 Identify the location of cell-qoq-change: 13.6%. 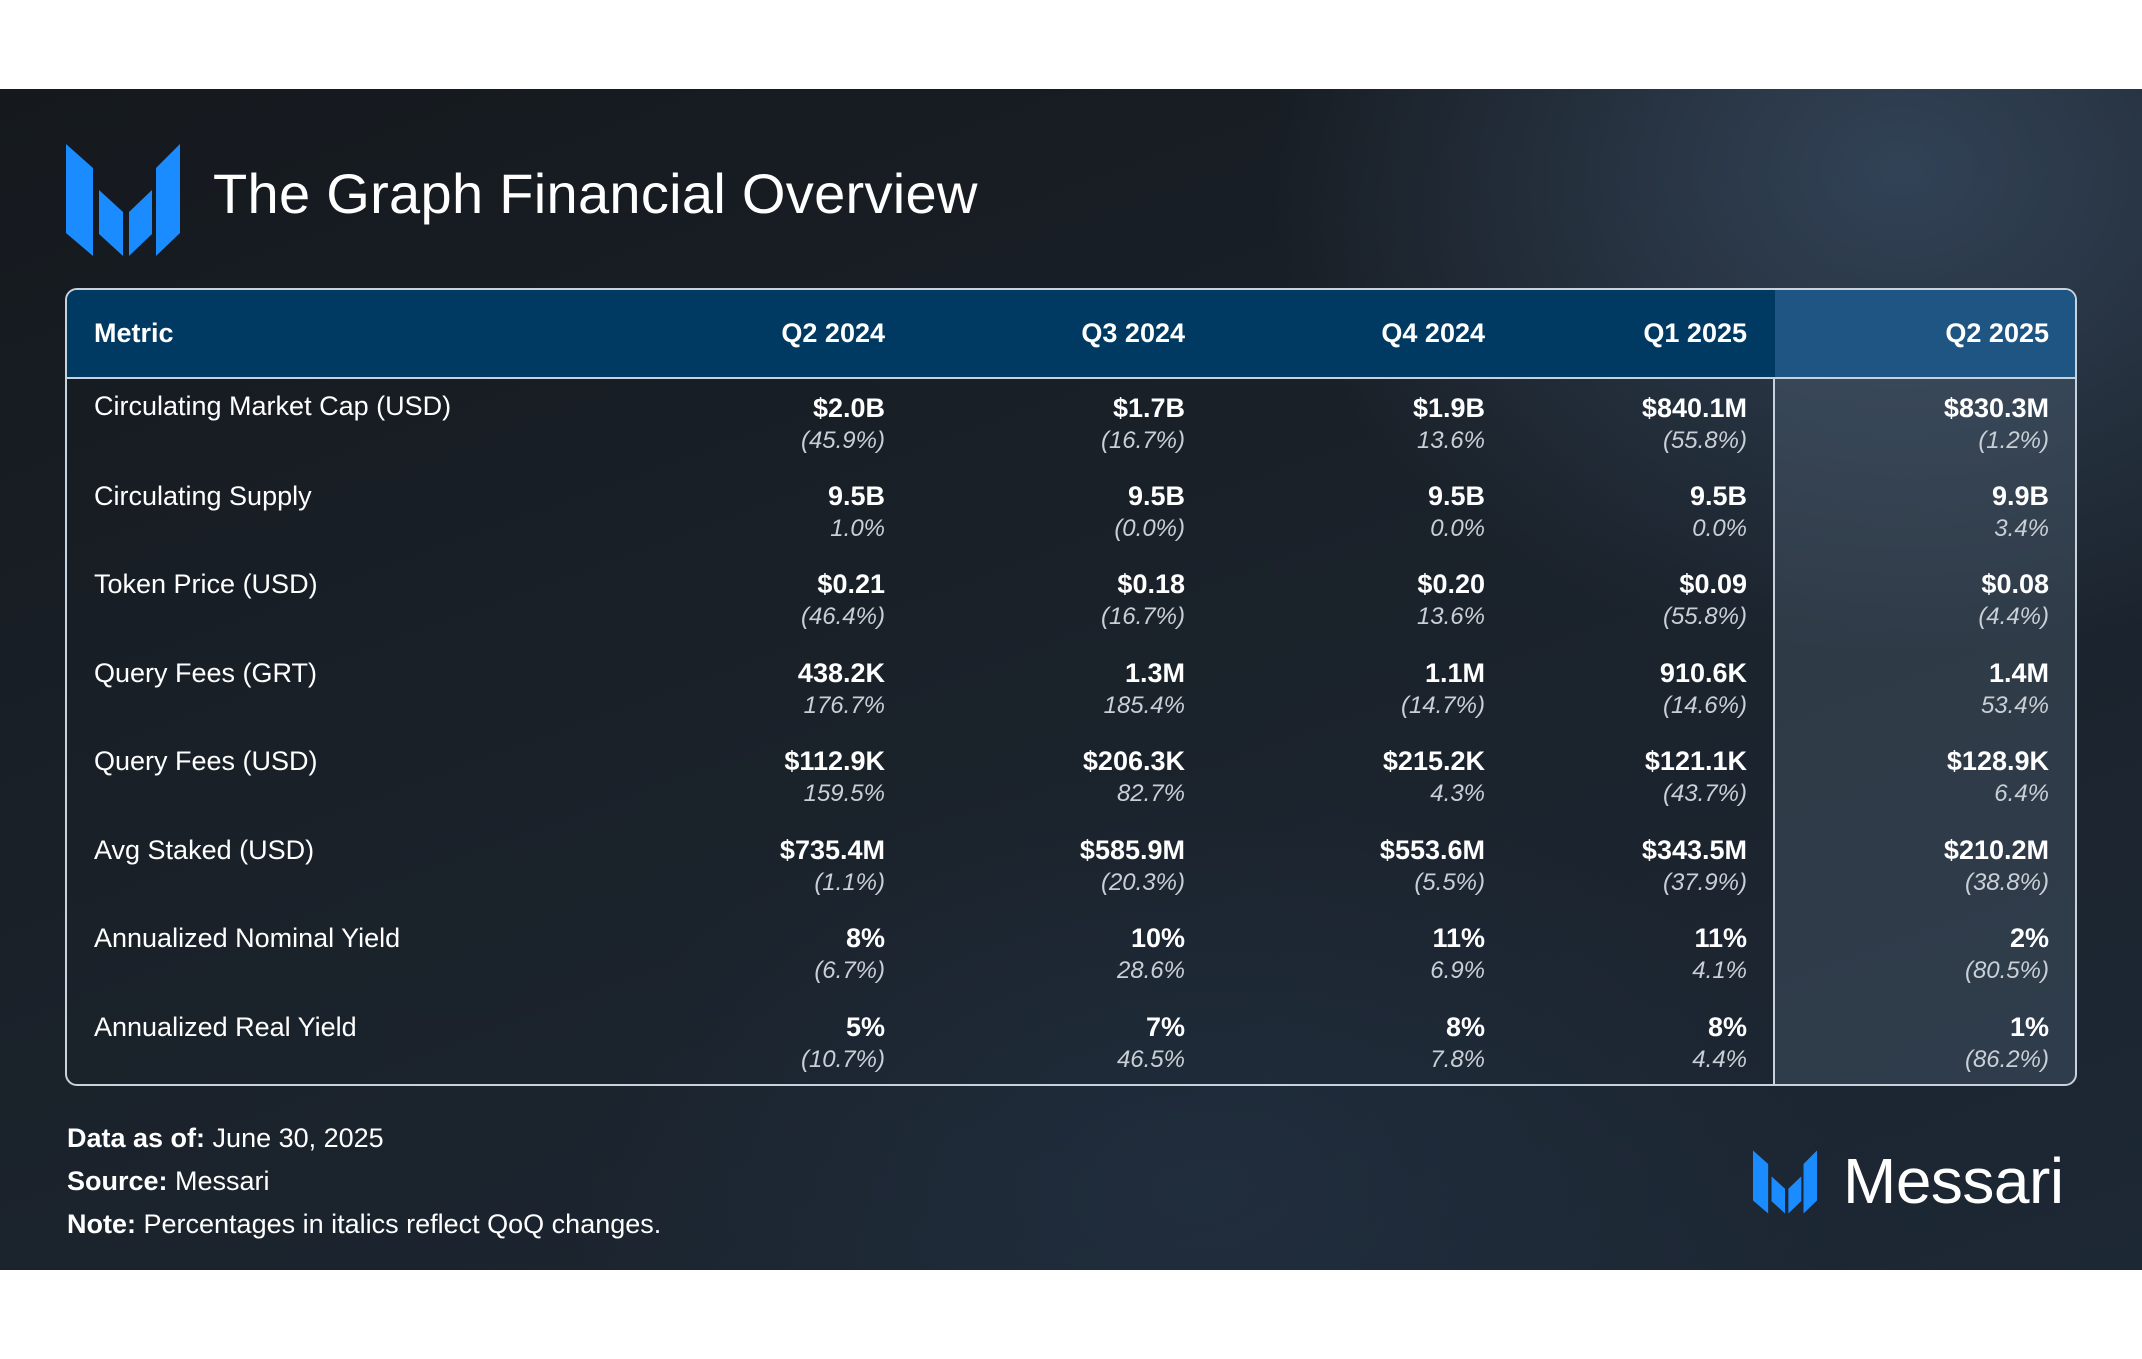
(1450, 616).